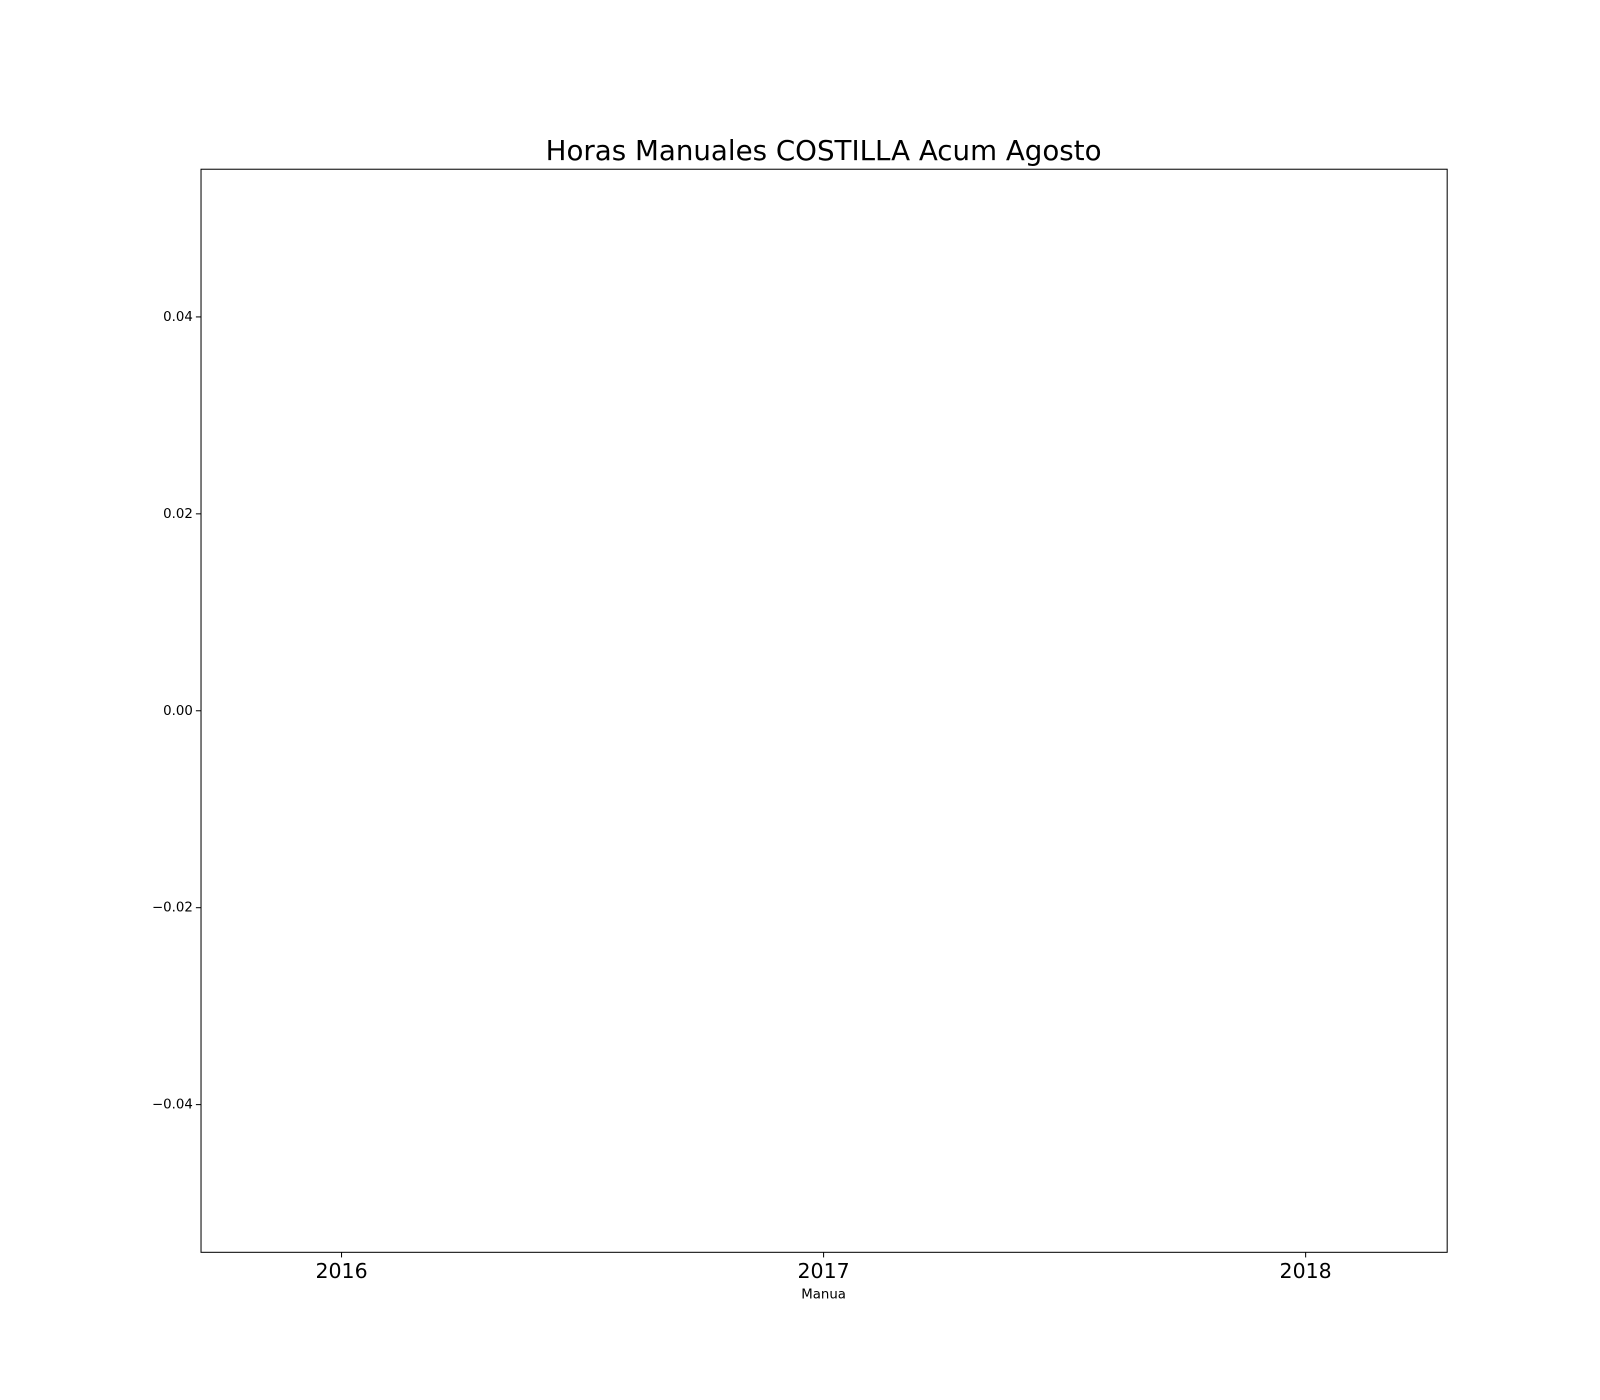  Describe the element at coordinates (178, 514) in the screenshot. I see `y-tick-label: 0.02` at that location.